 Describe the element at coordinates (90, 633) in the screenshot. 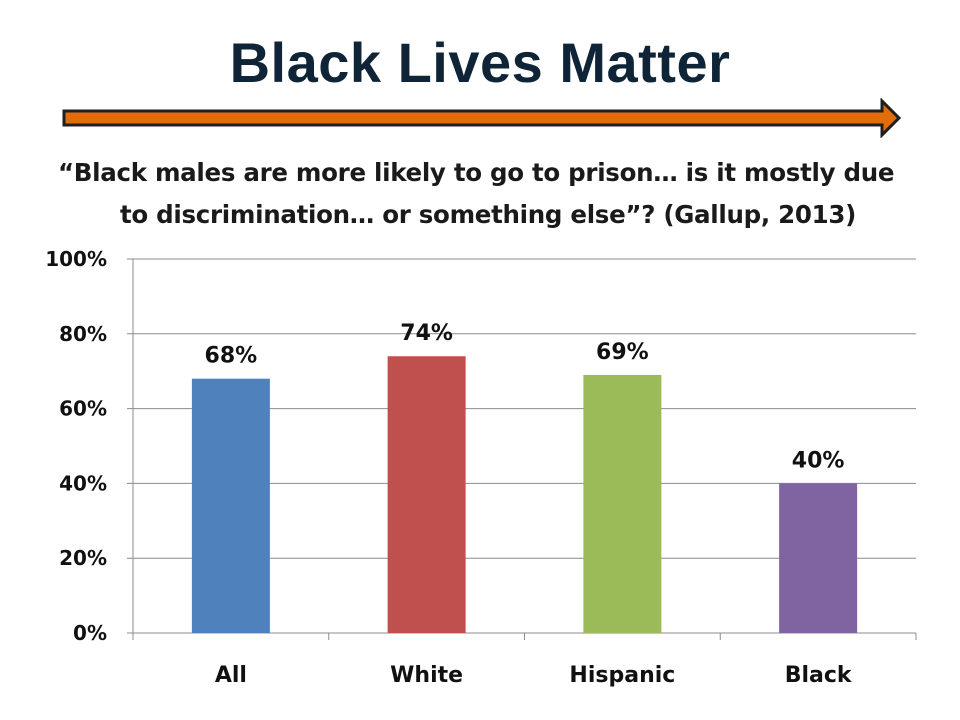

I see `y-tick-label: 0%` at that location.